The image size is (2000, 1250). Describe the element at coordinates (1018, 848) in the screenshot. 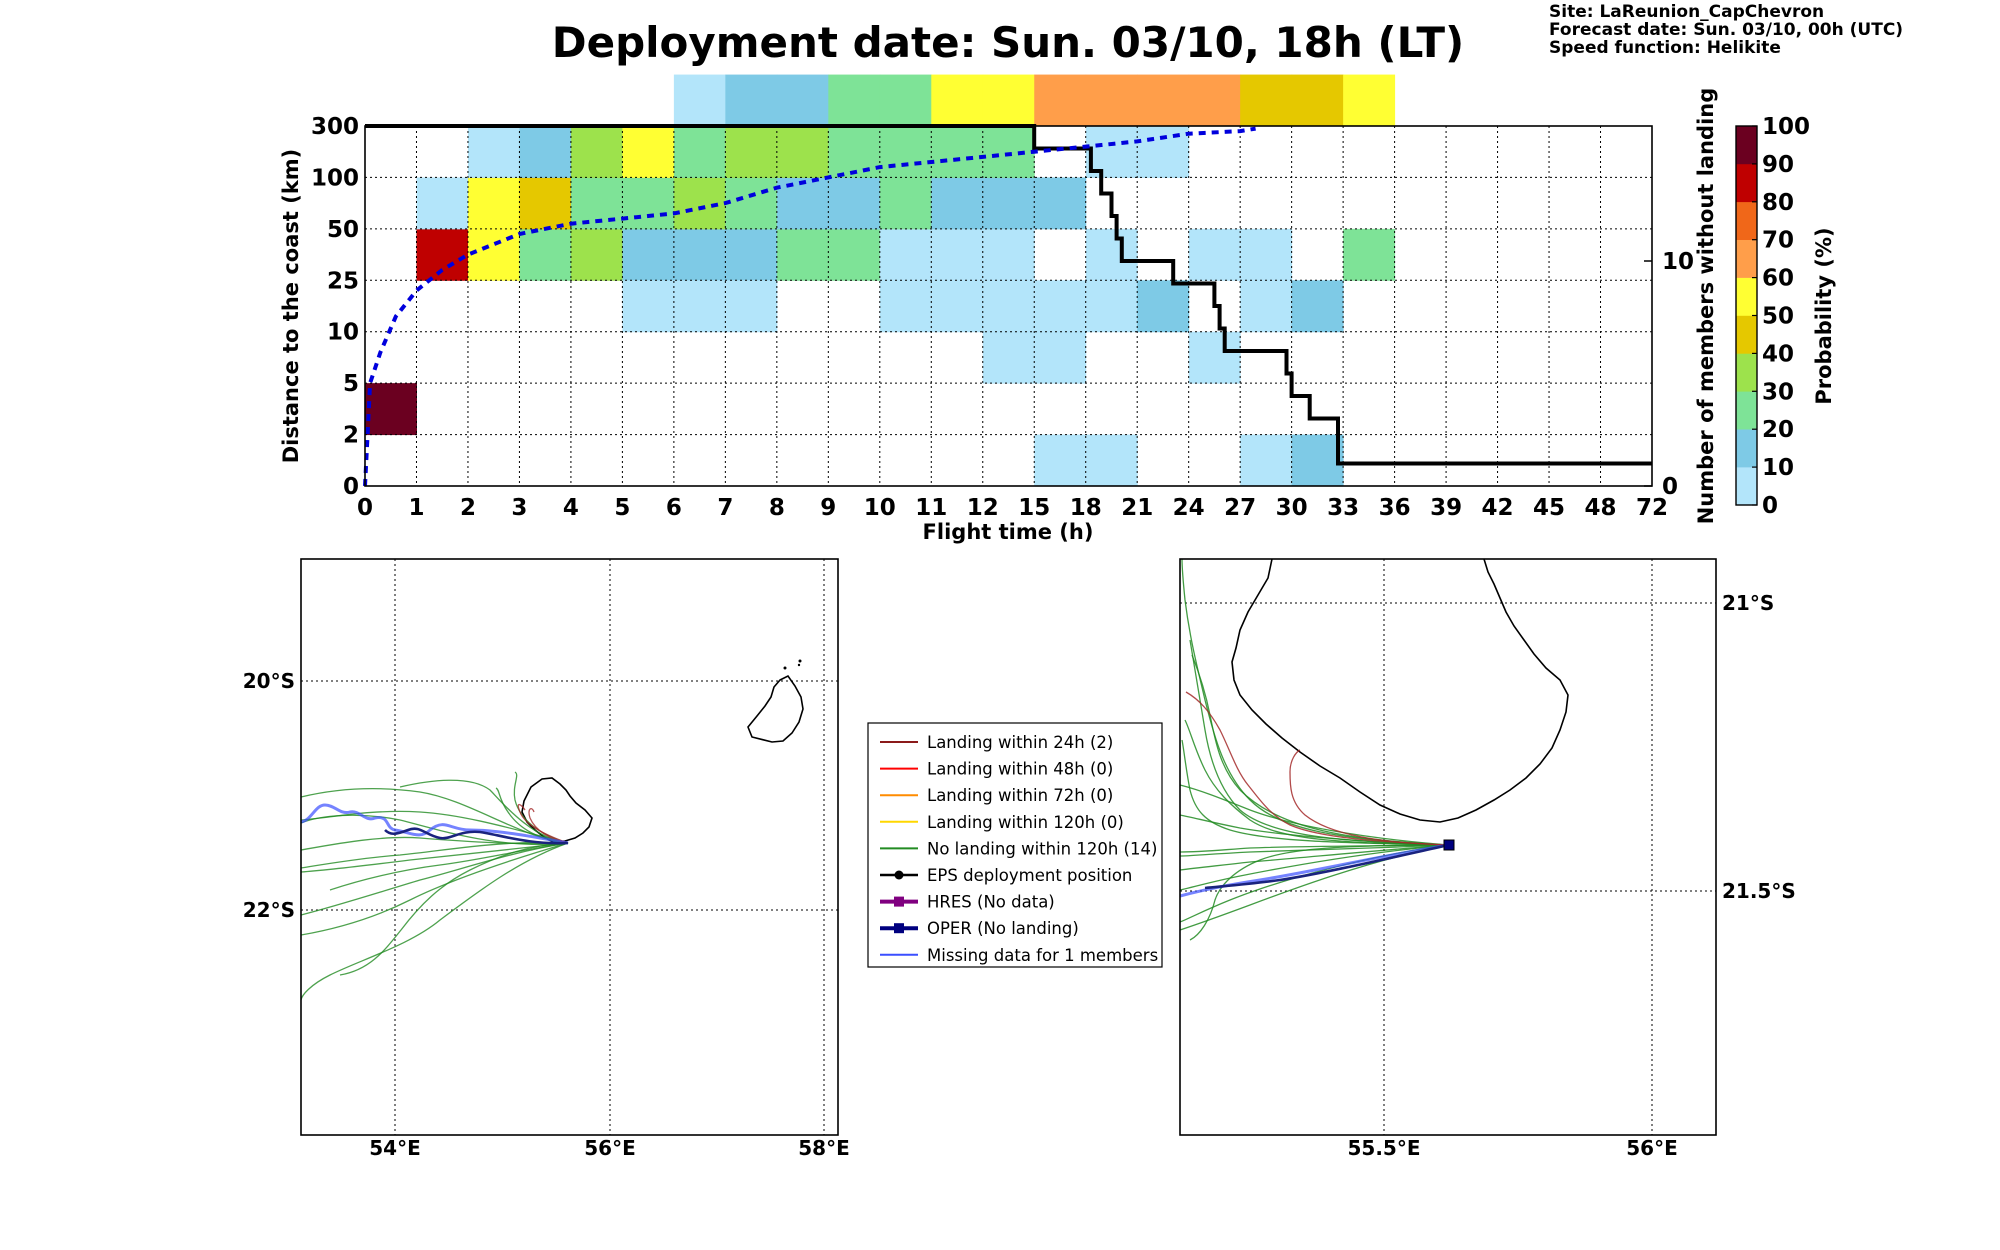

I see `legend-item: No landing within 120h (14)` at that location.